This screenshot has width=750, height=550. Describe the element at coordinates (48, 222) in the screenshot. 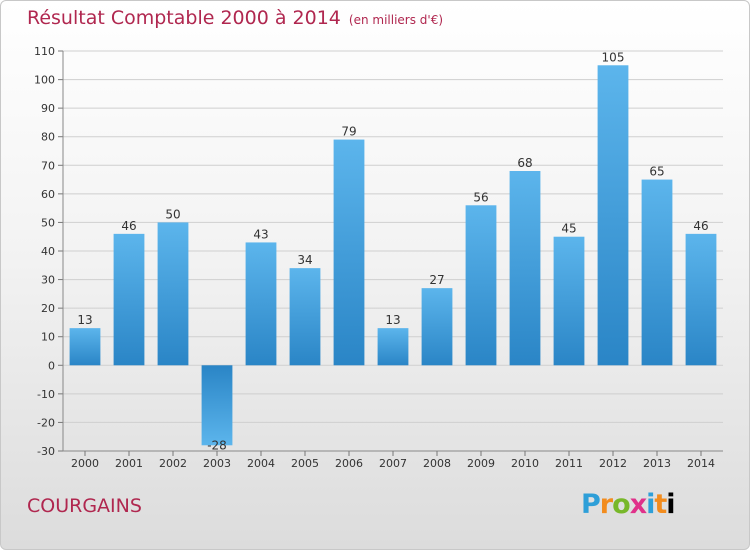

I see `y-tick-label: 50` at that location.